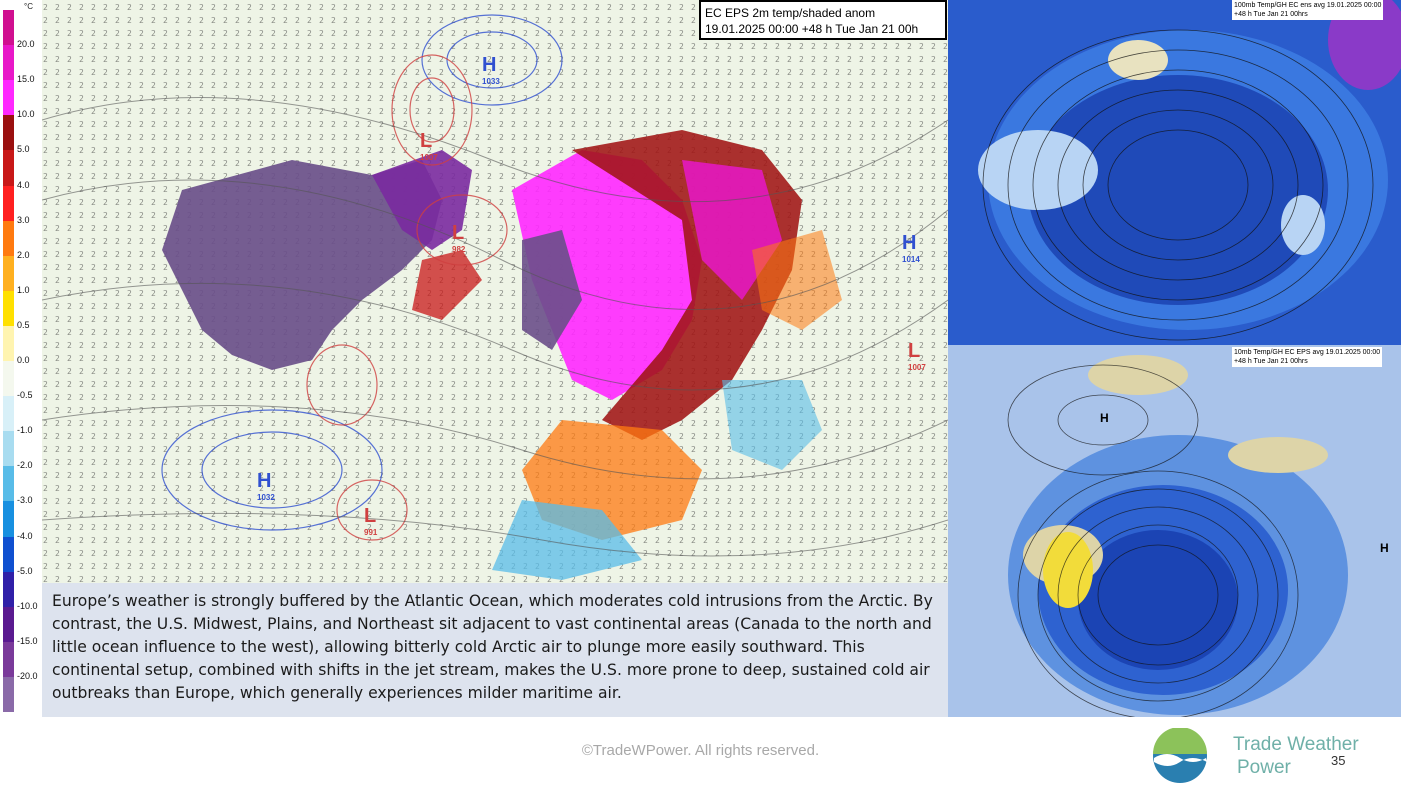 The height and width of the screenshot is (789, 1401). Describe the element at coordinates (26, 79) in the screenshot. I see `legend-tick-label: 15.0` at that location.